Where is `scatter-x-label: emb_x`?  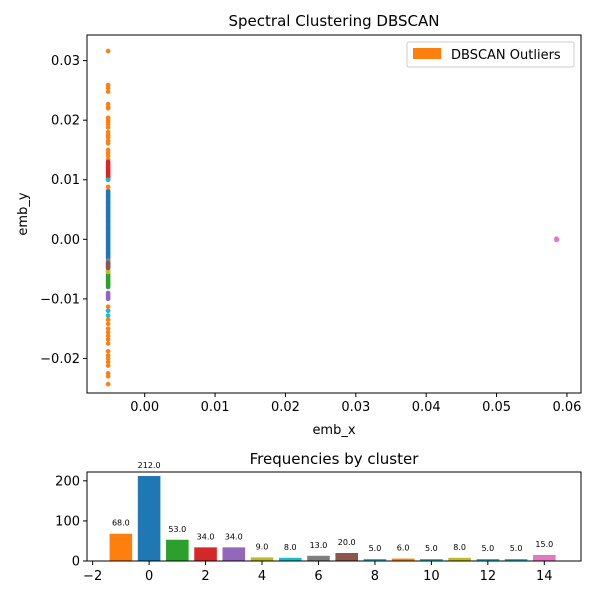 scatter-x-label: emb_x is located at coordinates (333, 430).